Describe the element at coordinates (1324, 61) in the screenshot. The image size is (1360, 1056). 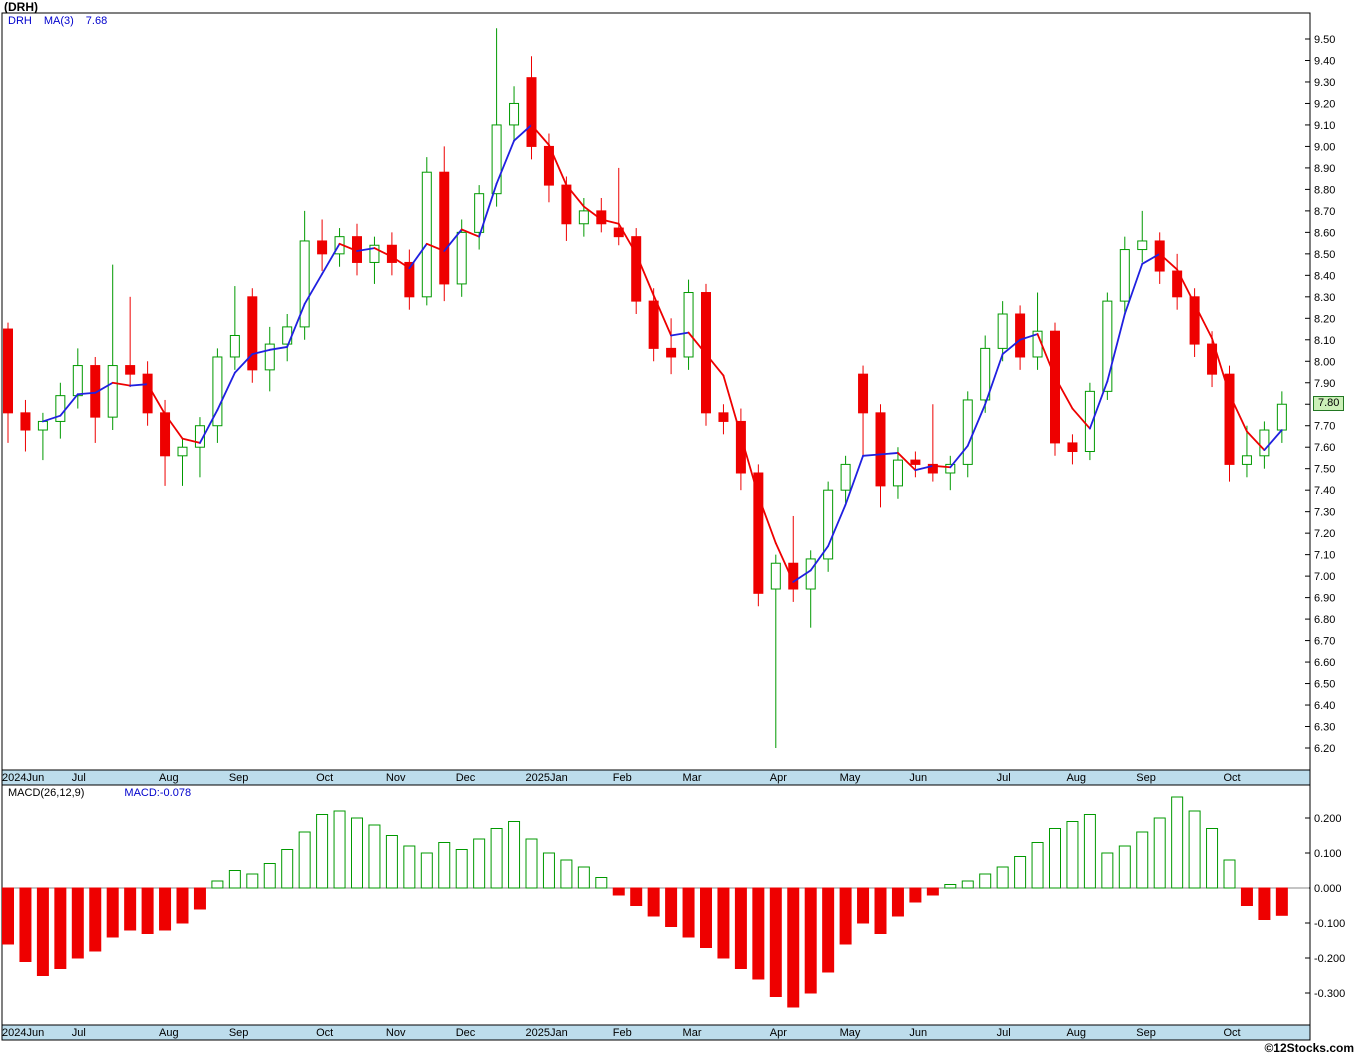
I see `svg-text: 9.40` at that location.